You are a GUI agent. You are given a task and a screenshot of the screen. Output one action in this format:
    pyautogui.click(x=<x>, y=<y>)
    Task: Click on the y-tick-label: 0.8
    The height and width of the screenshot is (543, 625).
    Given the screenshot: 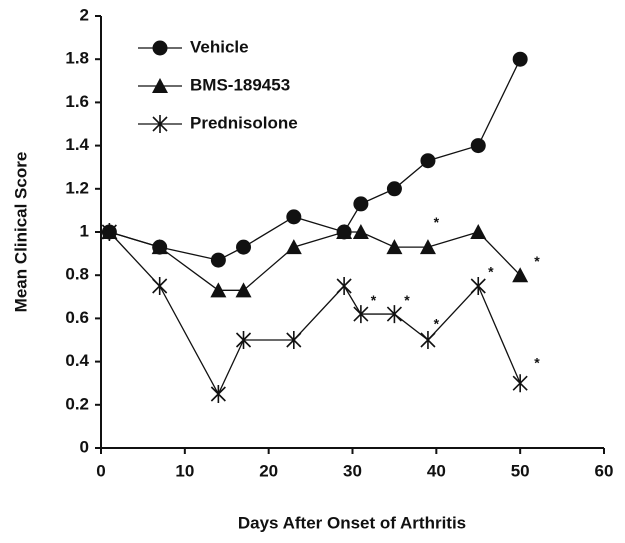 What is the action you would take?
    pyautogui.click(x=77, y=274)
    